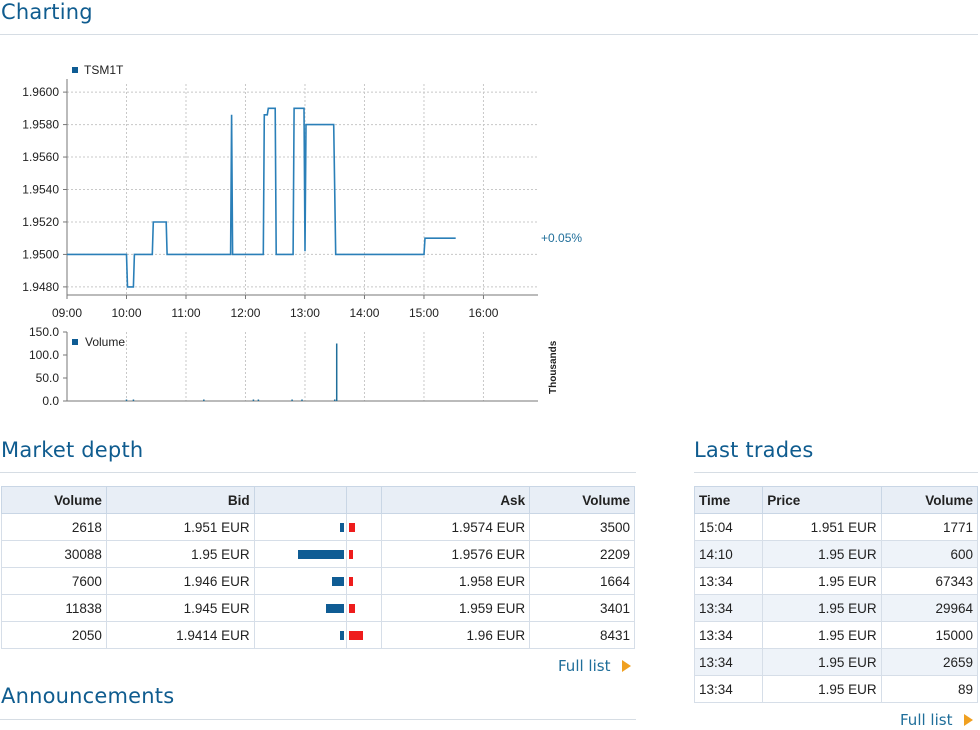 The height and width of the screenshot is (730, 980). I want to click on market-depth-header-row: Volume Bid Ask Volume, so click(318, 500).